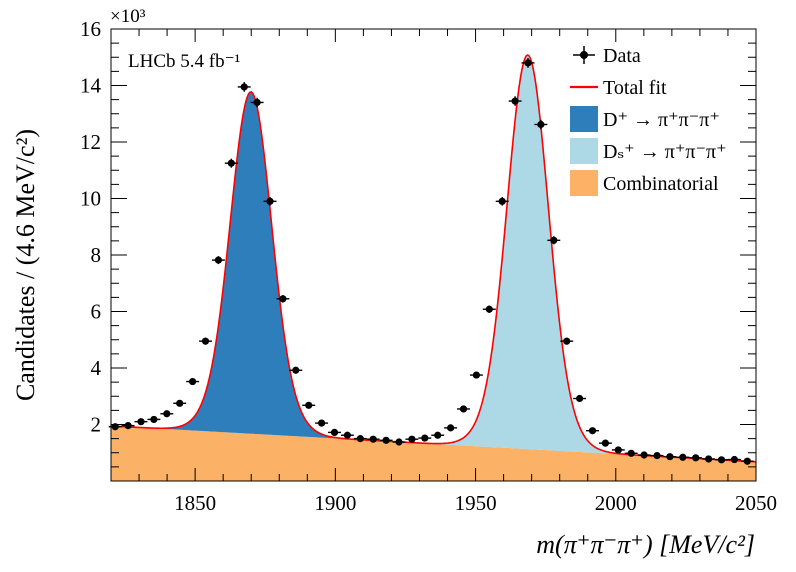 The width and height of the screenshot is (796, 572). I want to click on combinatorial-fill, so click(433, 453).